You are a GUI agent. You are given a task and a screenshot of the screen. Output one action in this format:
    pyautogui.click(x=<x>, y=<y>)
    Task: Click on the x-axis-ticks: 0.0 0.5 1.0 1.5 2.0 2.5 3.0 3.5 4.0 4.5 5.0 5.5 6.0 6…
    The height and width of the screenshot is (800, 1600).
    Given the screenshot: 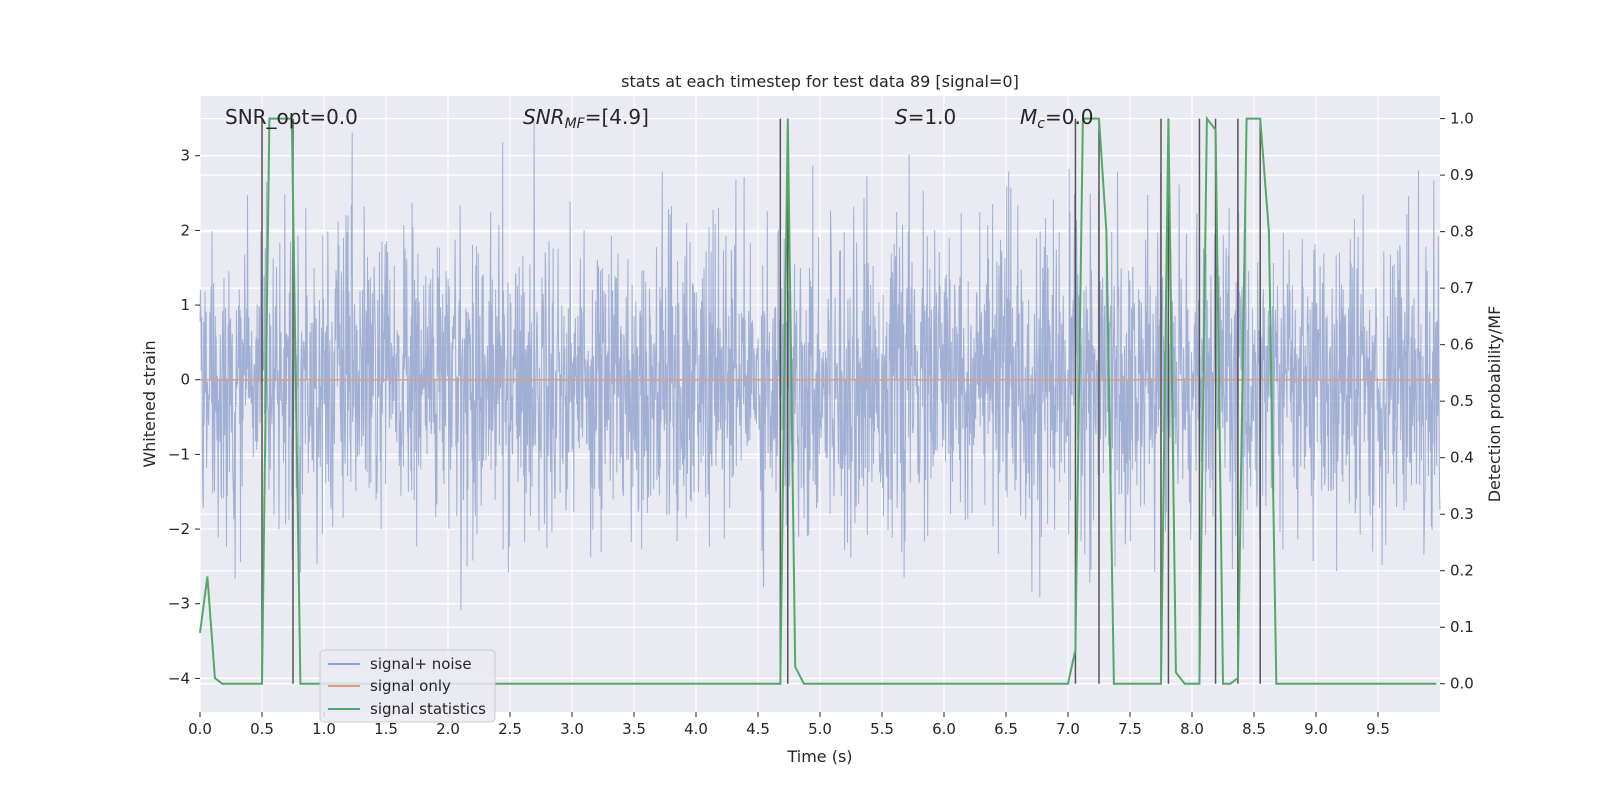 What is the action you would take?
    pyautogui.click(x=789, y=725)
    